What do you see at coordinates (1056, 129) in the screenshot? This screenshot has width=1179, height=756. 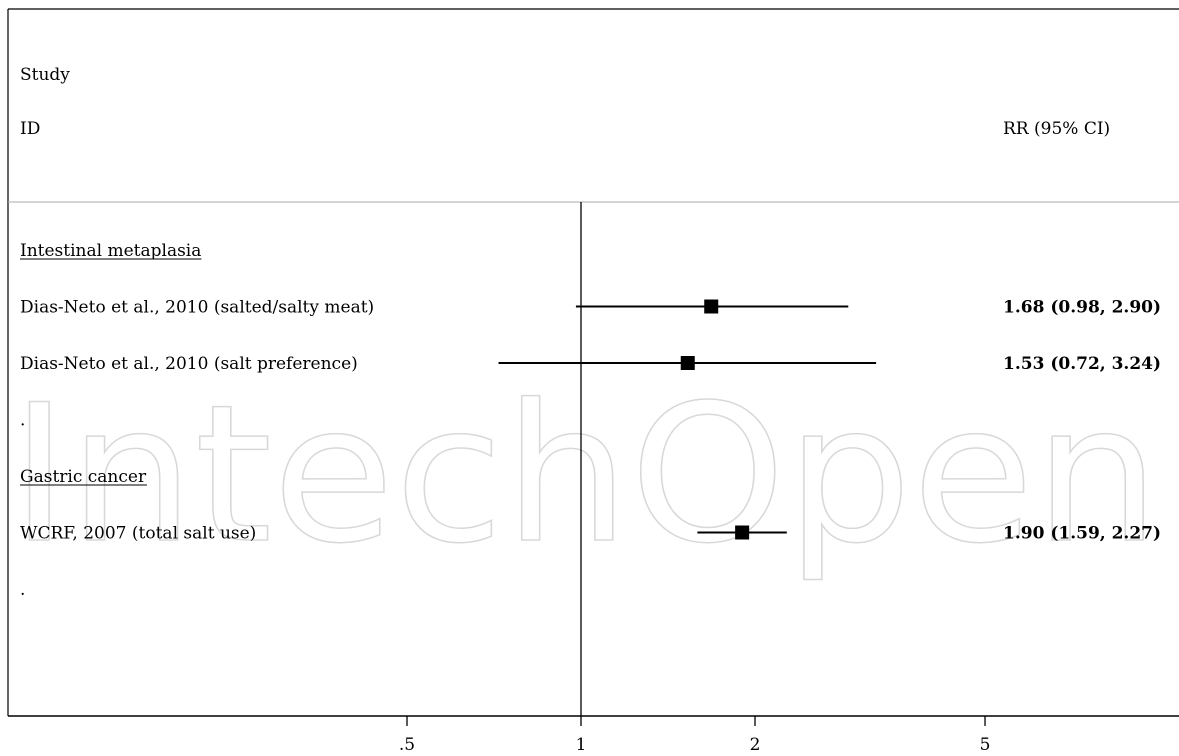 I see `rr-ci-header: RR (95% CI)` at bounding box center [1056, 129].